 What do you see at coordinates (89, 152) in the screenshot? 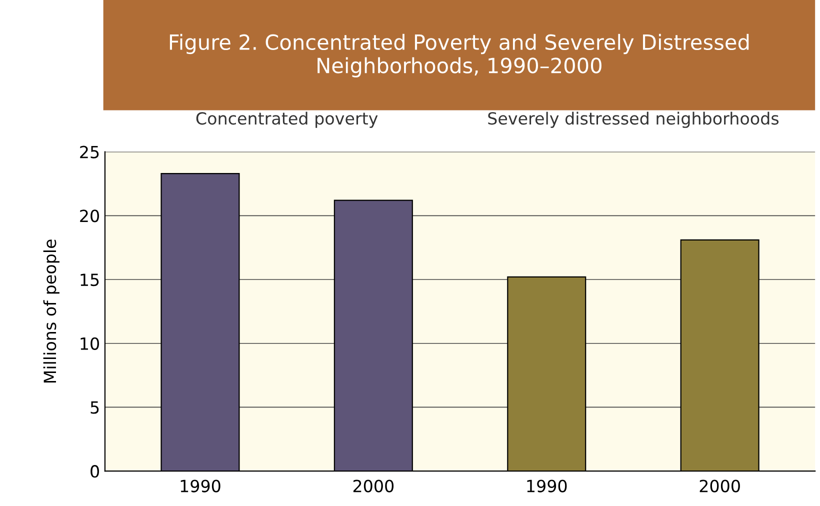
I see `y-tick-label: 25` at bounding box center [89, 152].